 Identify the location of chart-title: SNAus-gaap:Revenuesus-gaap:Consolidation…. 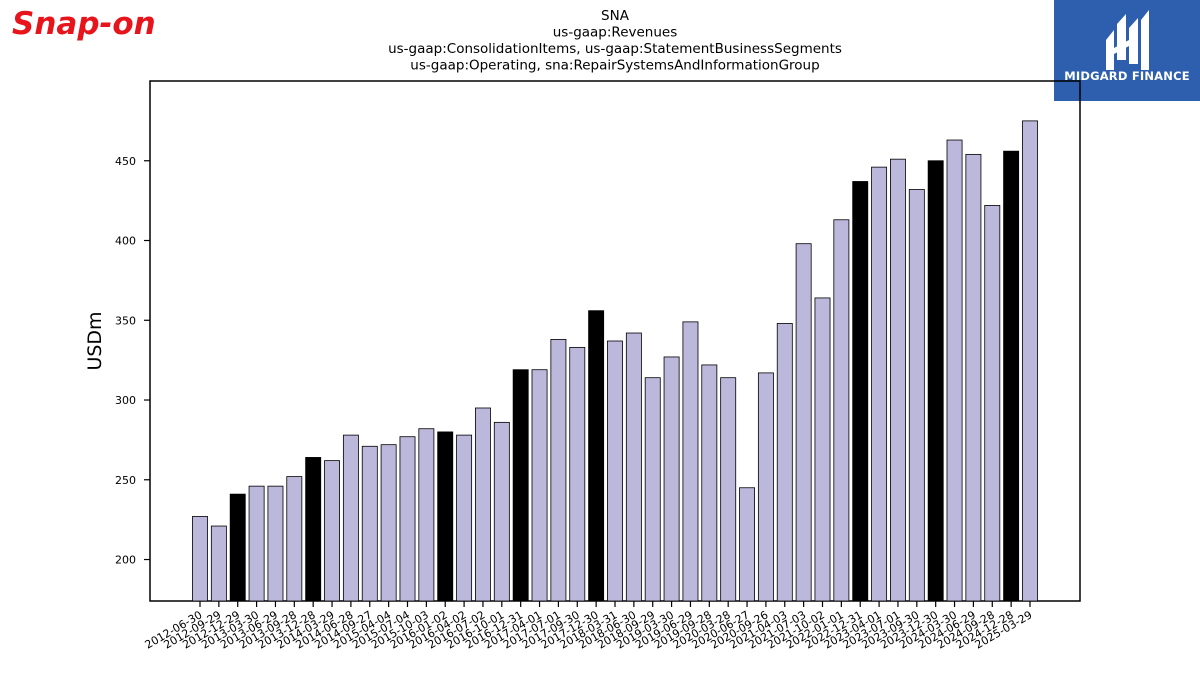
(615, 41).